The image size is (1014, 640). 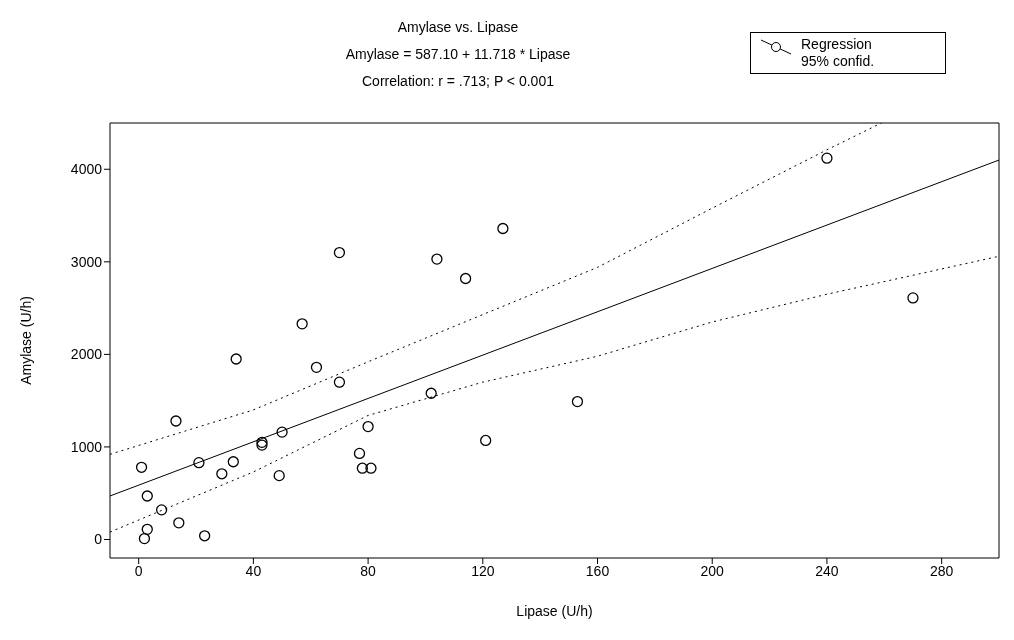 What do you see at coordinates (86, 446) in the screenshot?
I see `y-tick-label: 1000` at bounding box center [86, 446].